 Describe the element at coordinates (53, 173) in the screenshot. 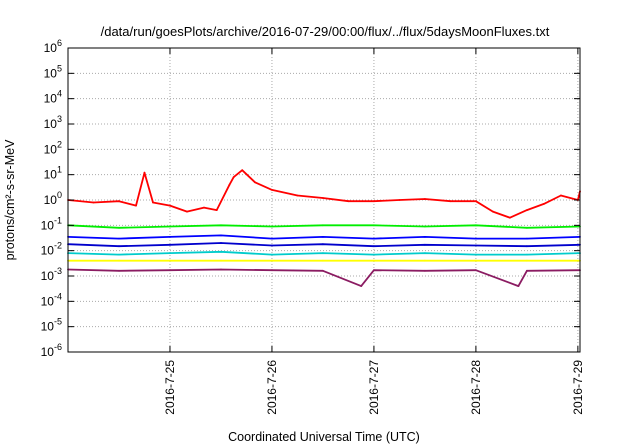

I see `y-tick-label: 10¹` at that location.